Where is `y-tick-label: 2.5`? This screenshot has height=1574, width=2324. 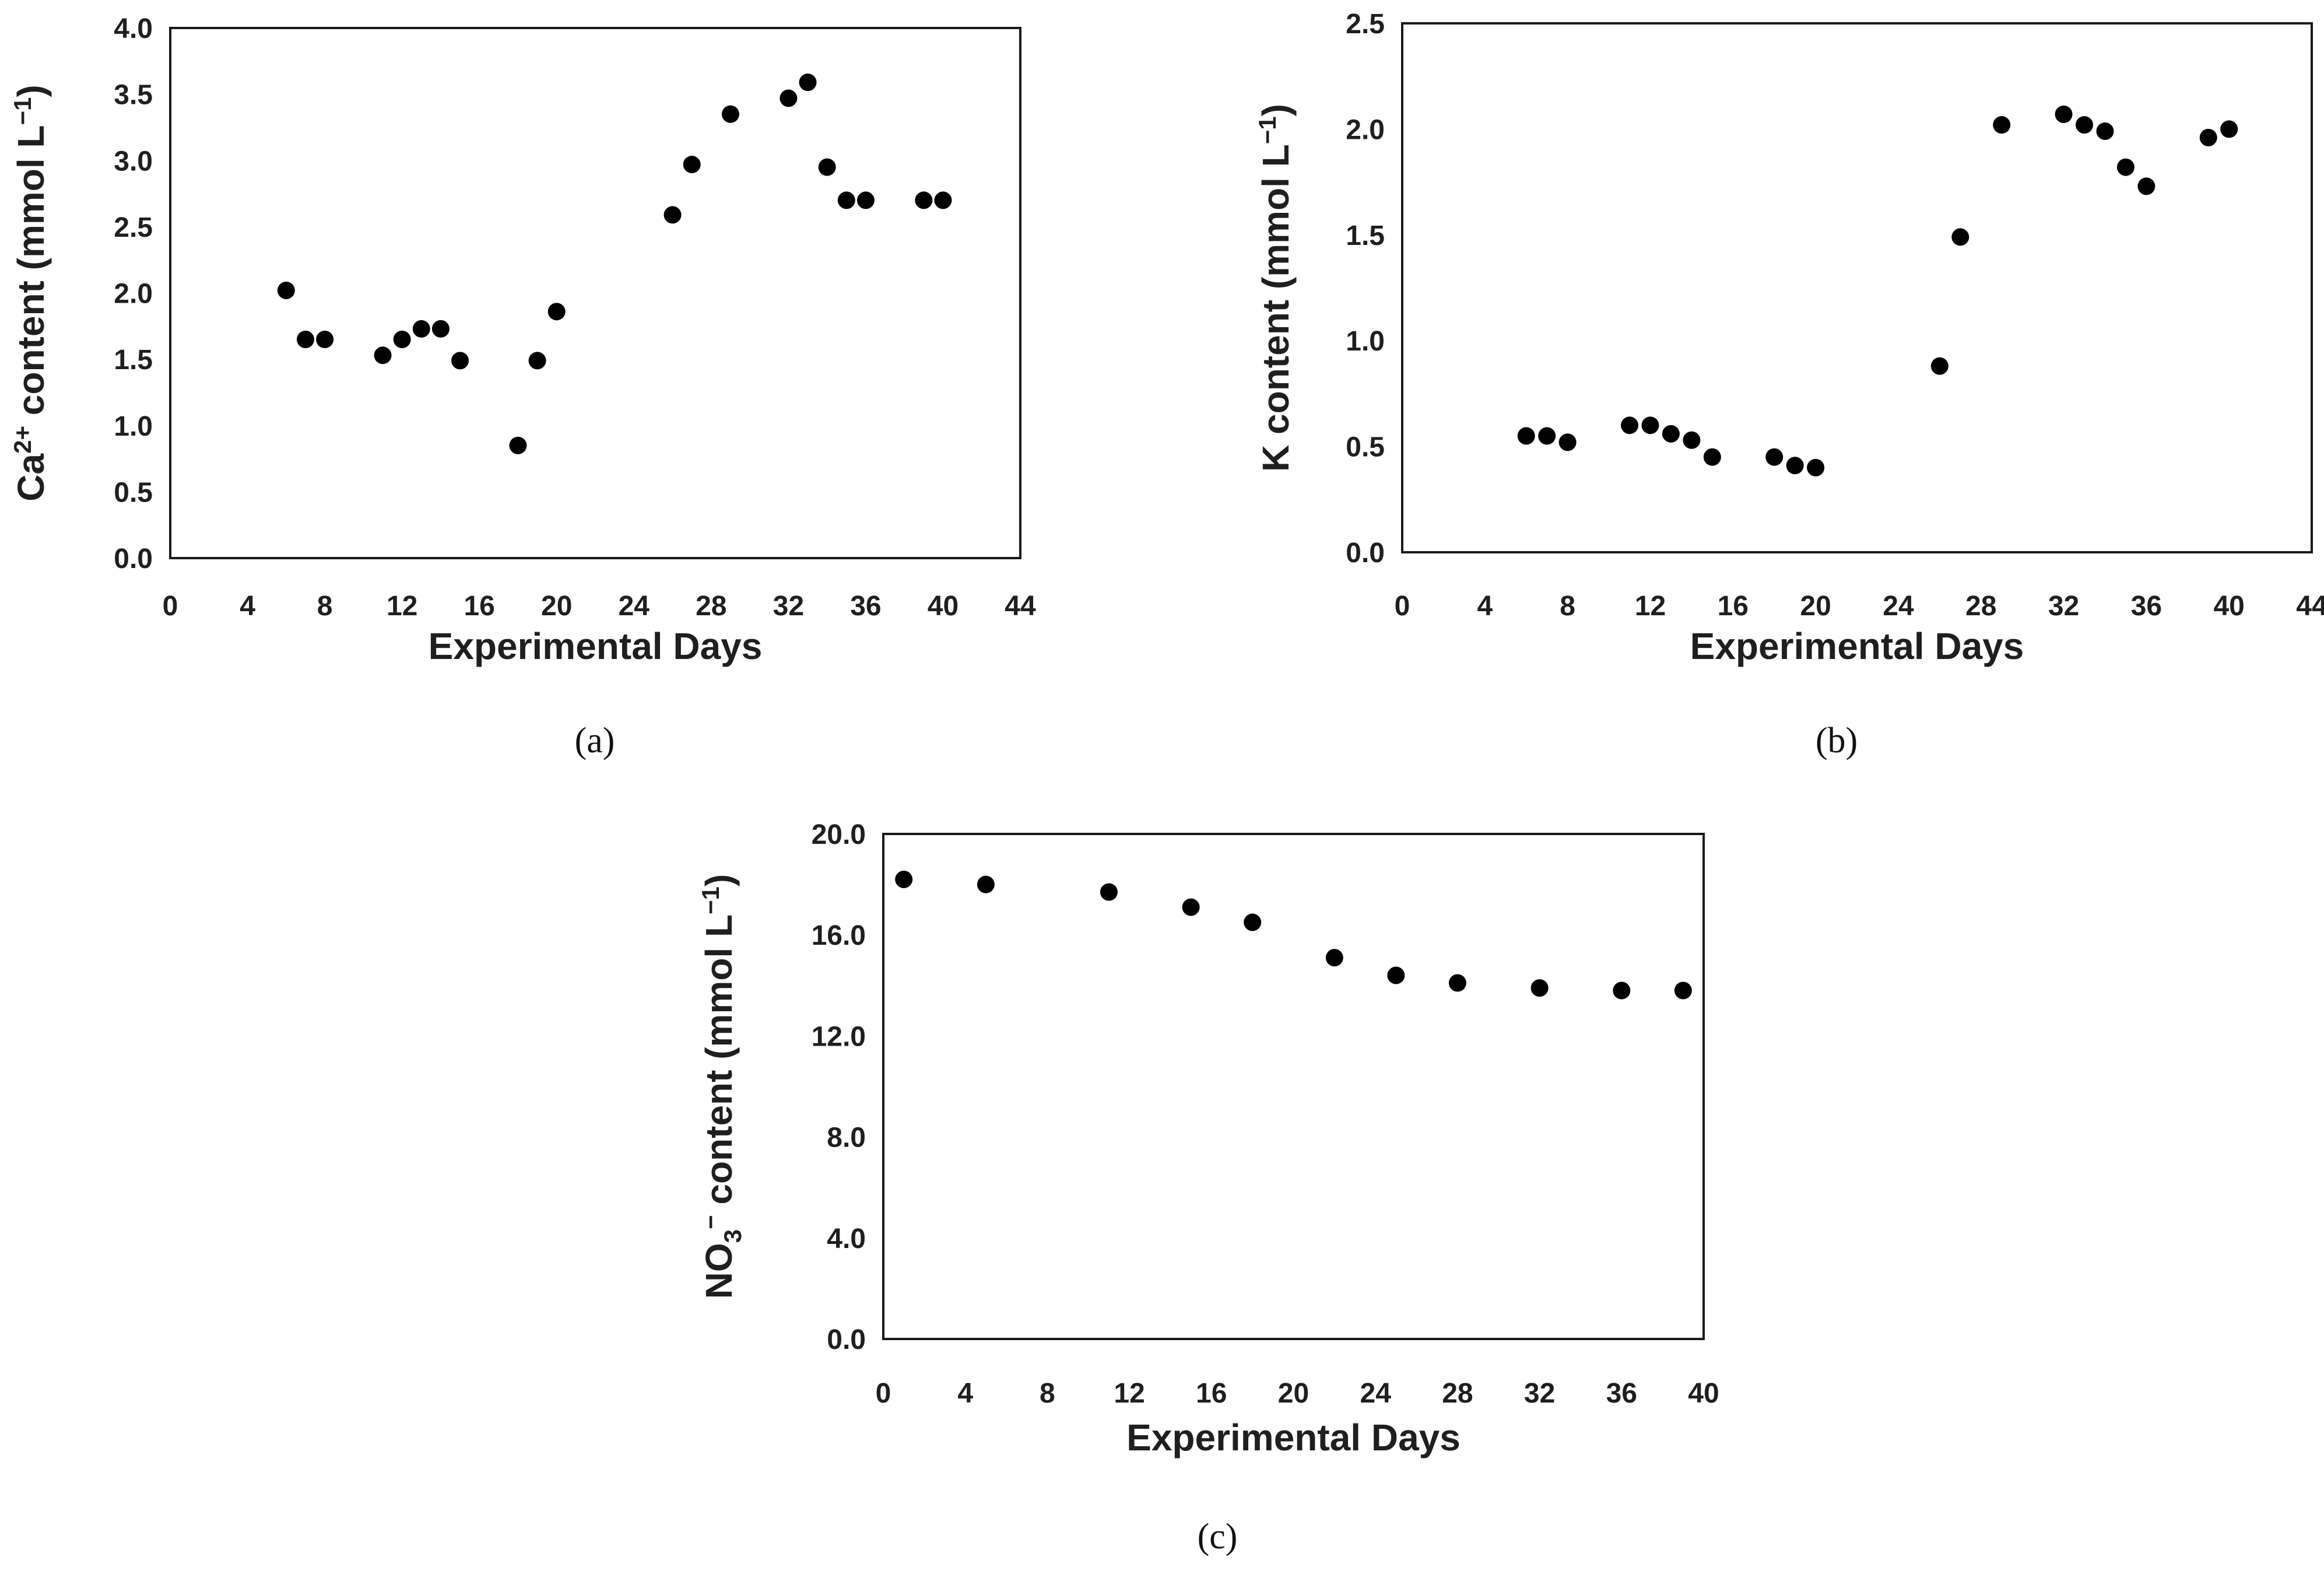 y-tick-label: 2.5 is located at coordinates (133, 228).